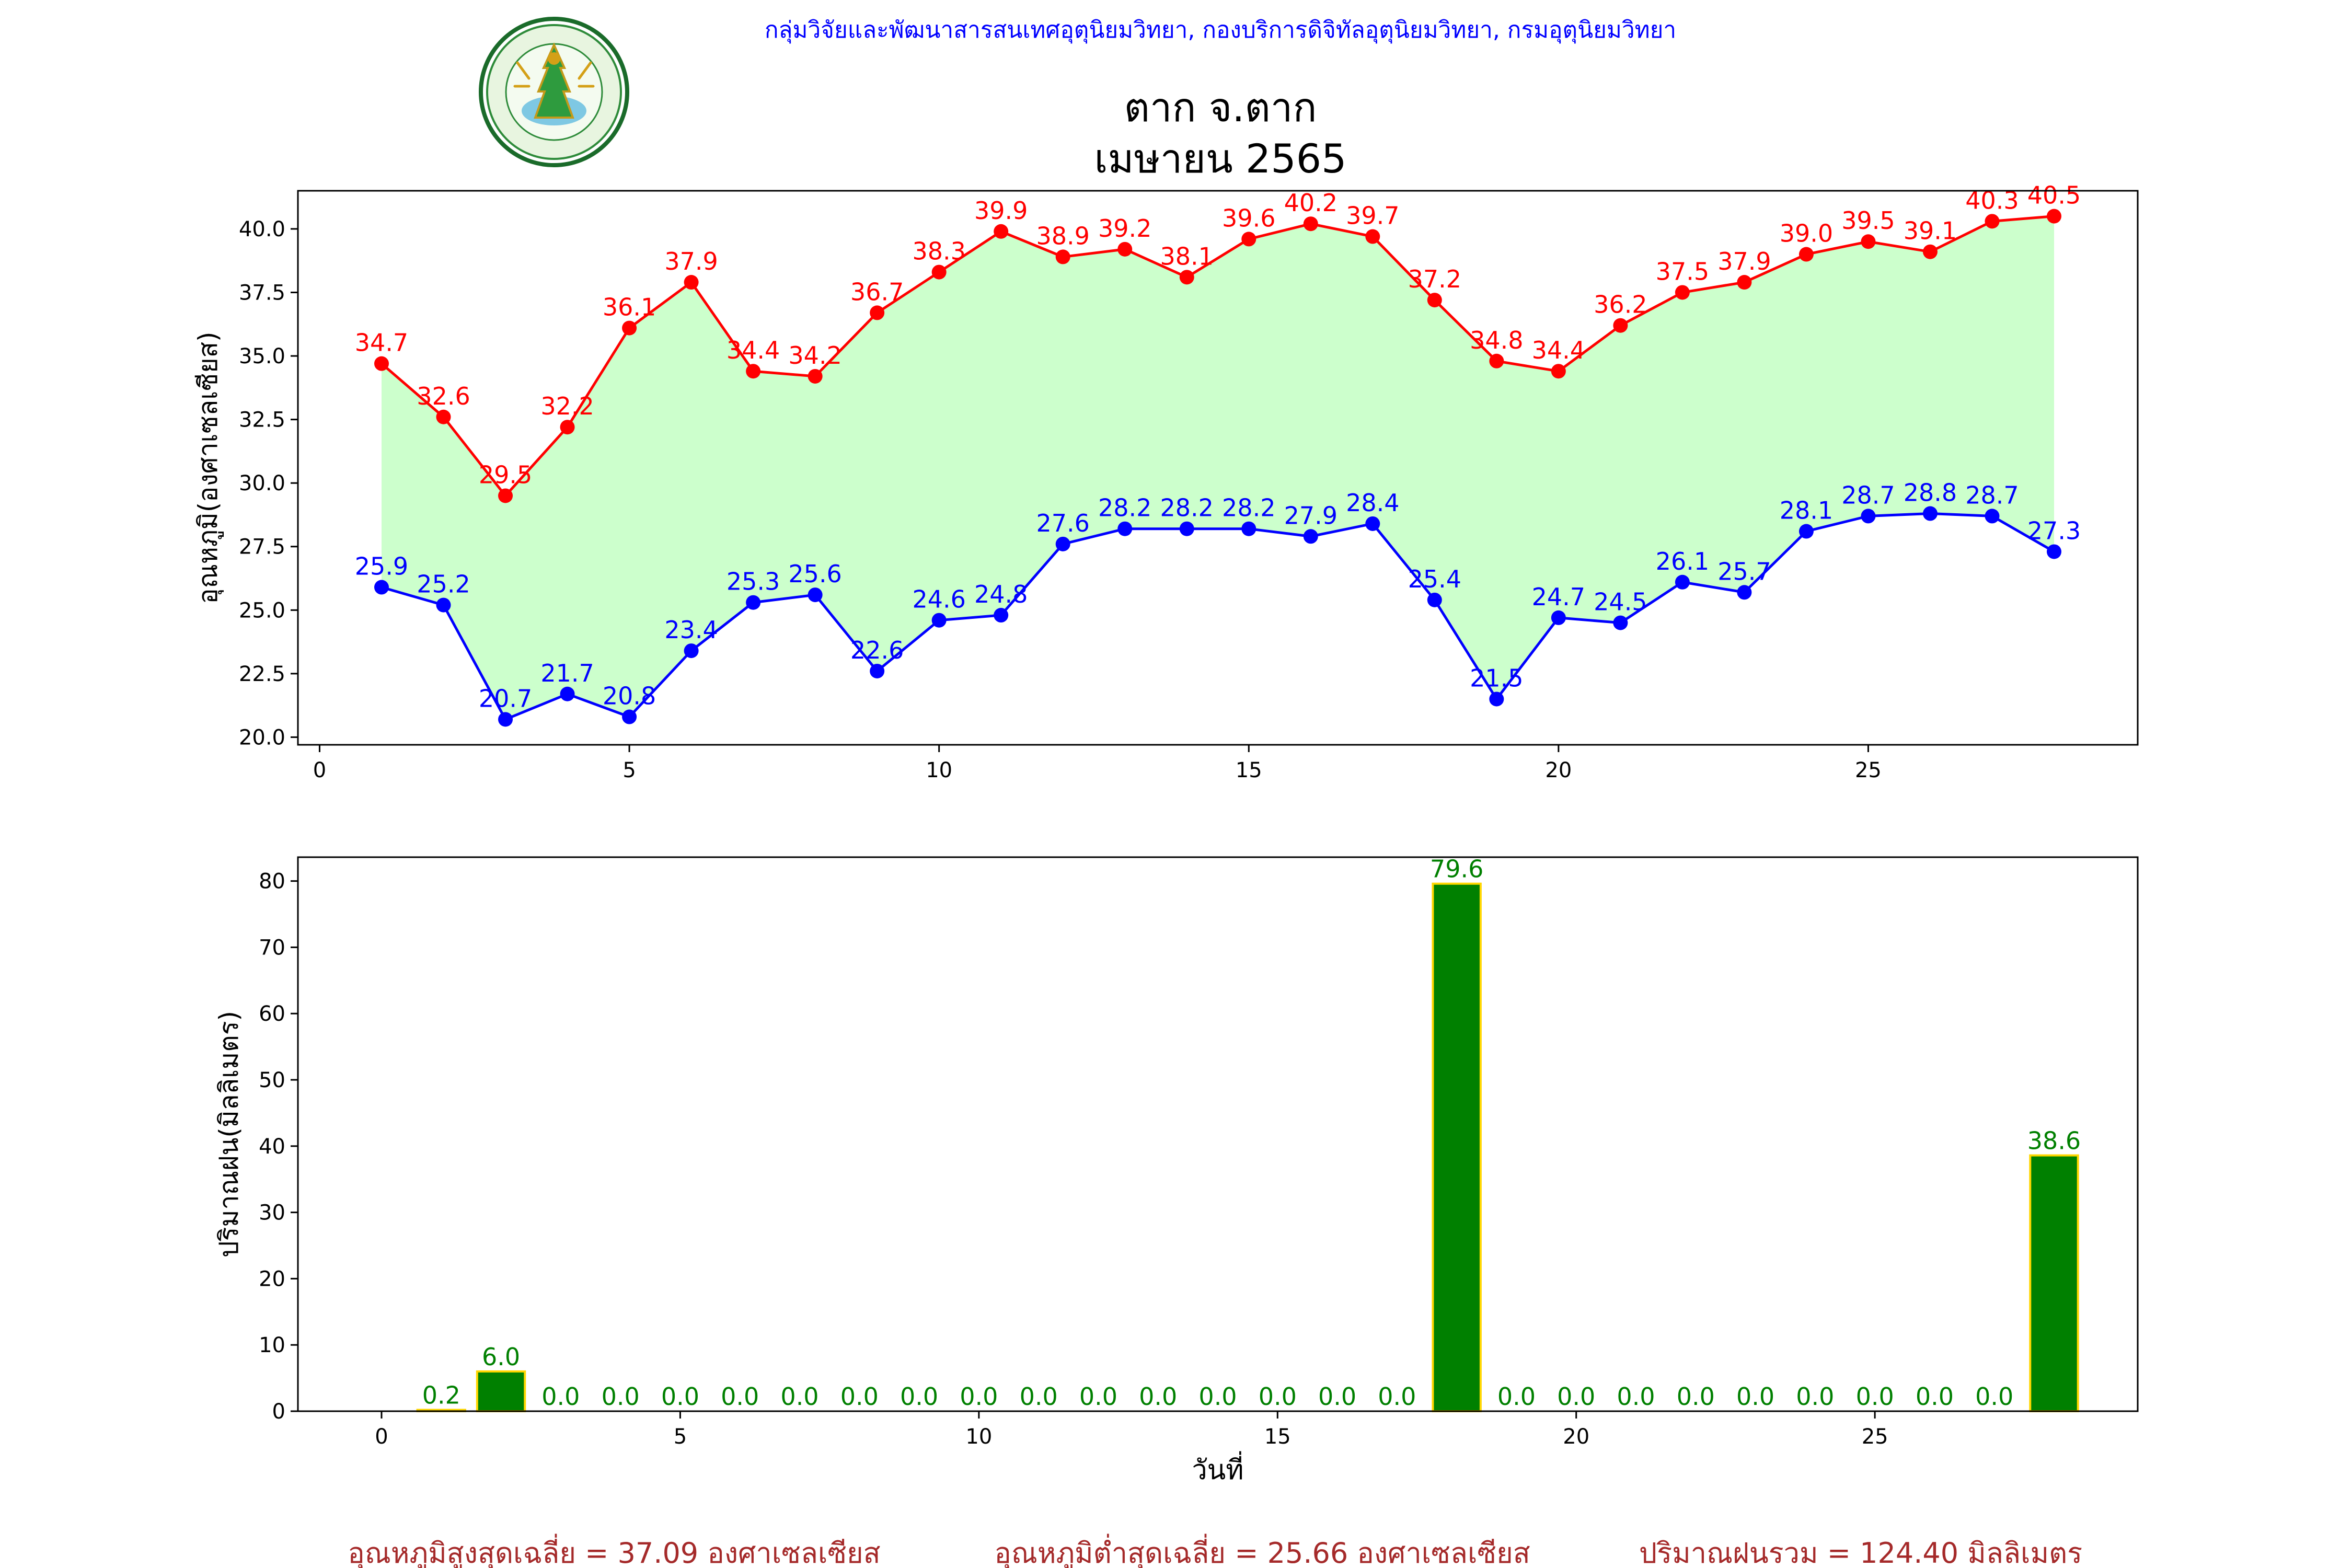  Describe the element at coordinates (2054, 1141) in the screenshot. I see `rainfall-value-label: 38.6` at that location.